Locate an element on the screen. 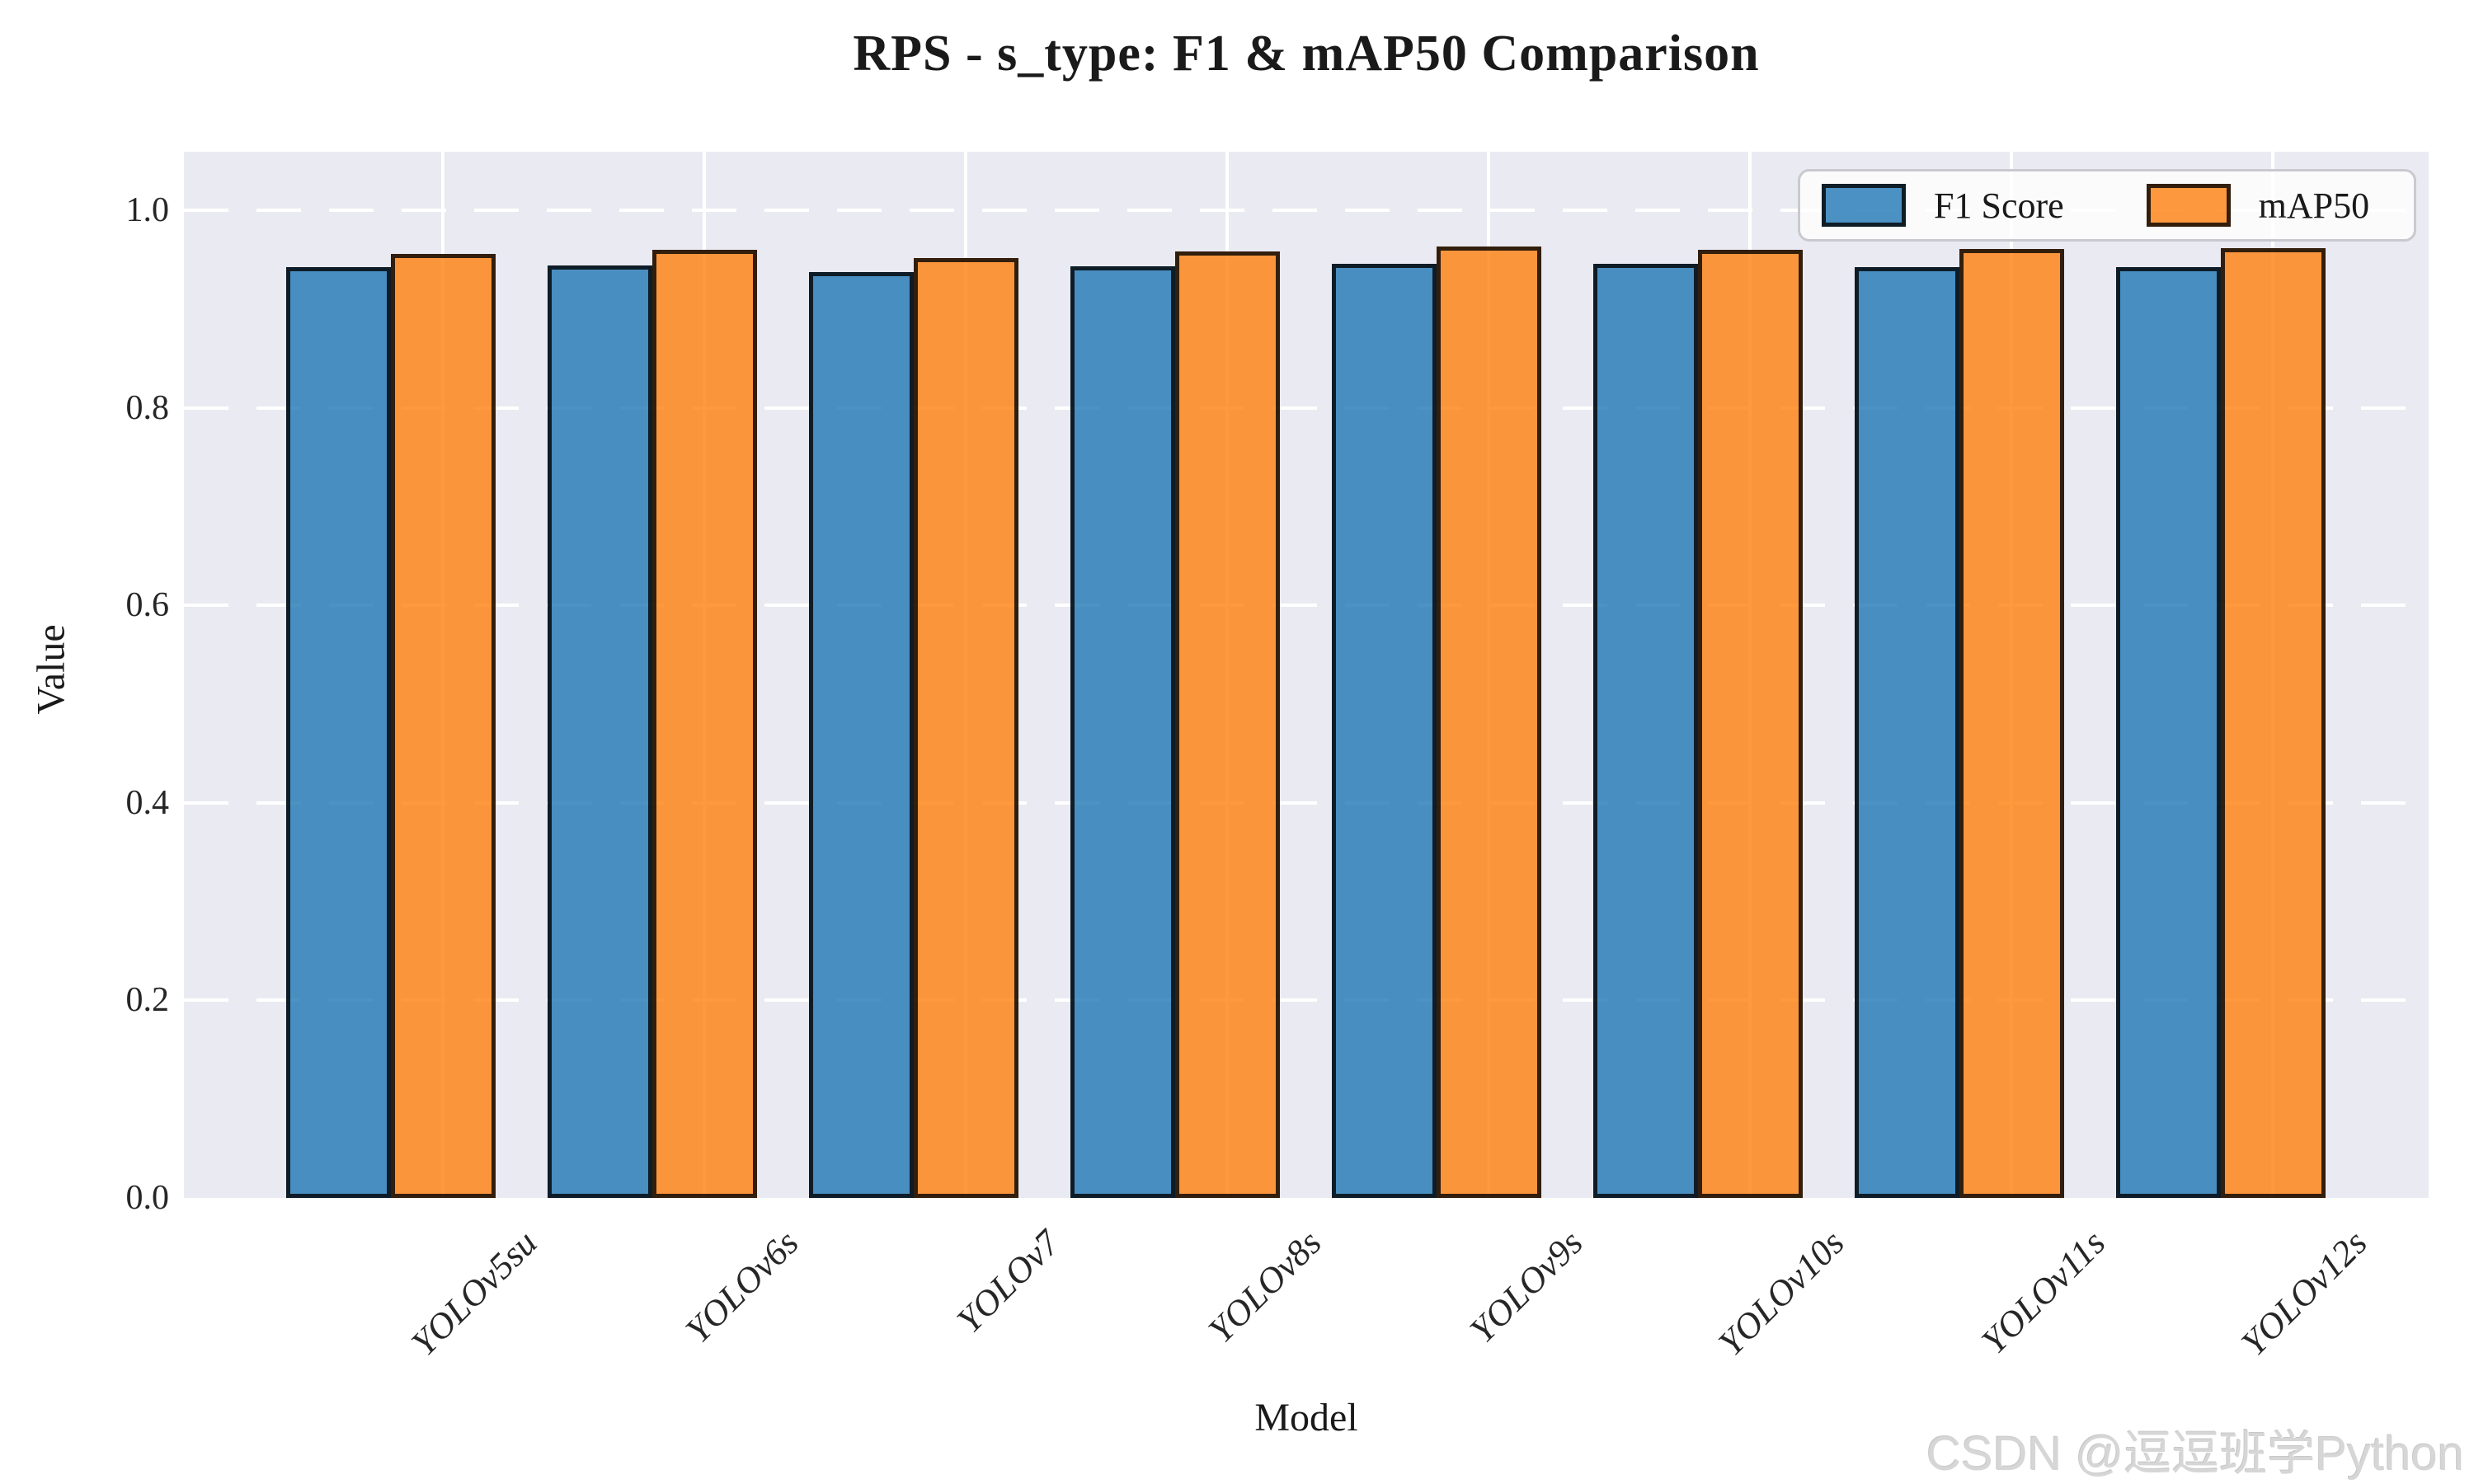 The image size is (2474, 1484). bar-f1-yolov6s is located at coordinates (600, 731).